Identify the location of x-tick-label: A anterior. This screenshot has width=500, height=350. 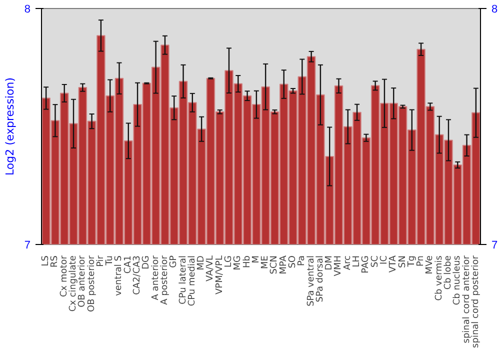
(155, 277).